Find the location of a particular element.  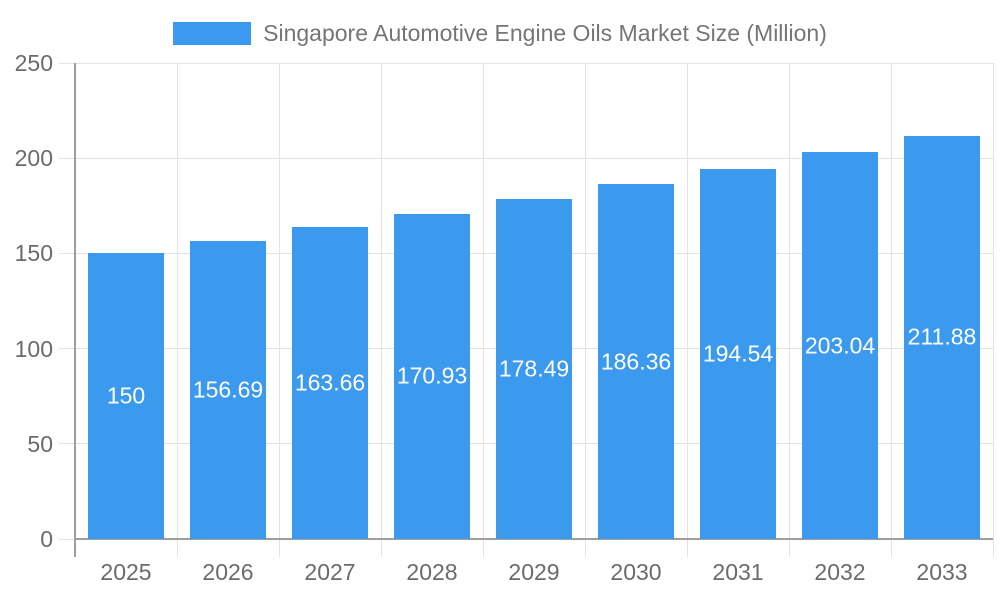

y-axis-tick-label: 150 is located at coordinates (33, 253).